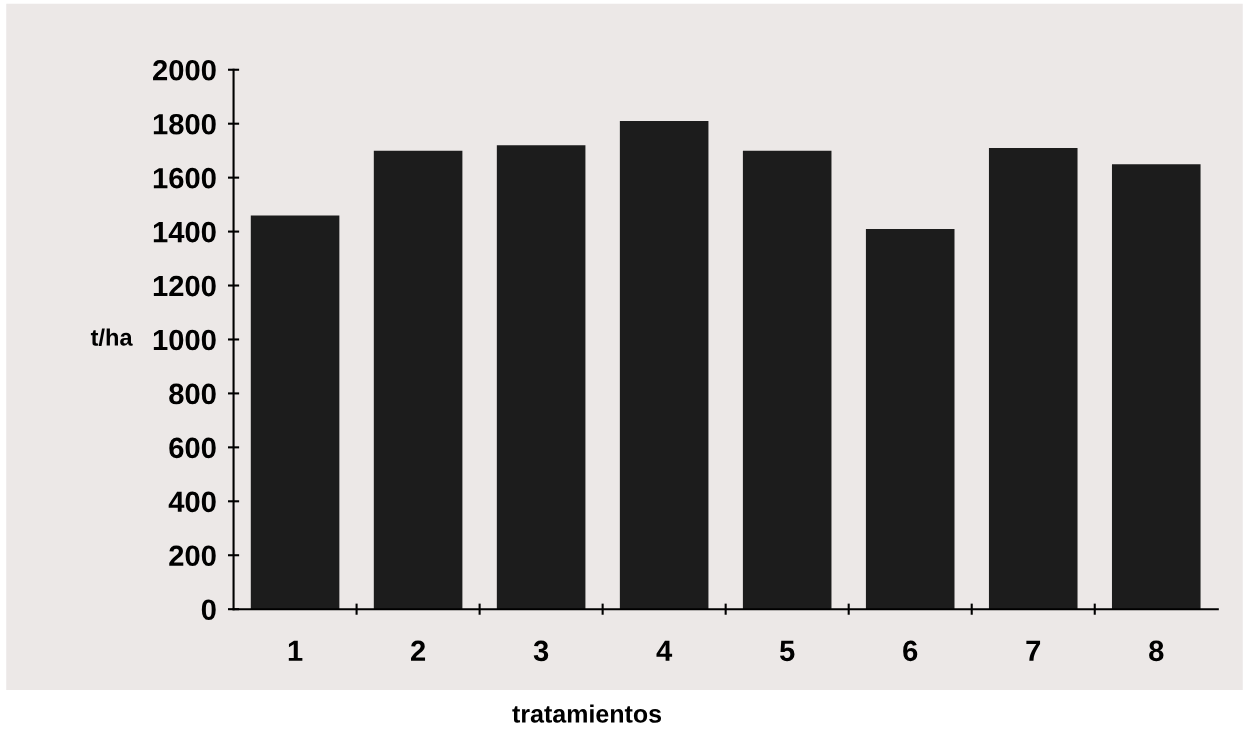 Image resolution: width=1249 pixels, height=742 pixels. I want to click on x-axis-title: tratamientos, so click(587, 713).